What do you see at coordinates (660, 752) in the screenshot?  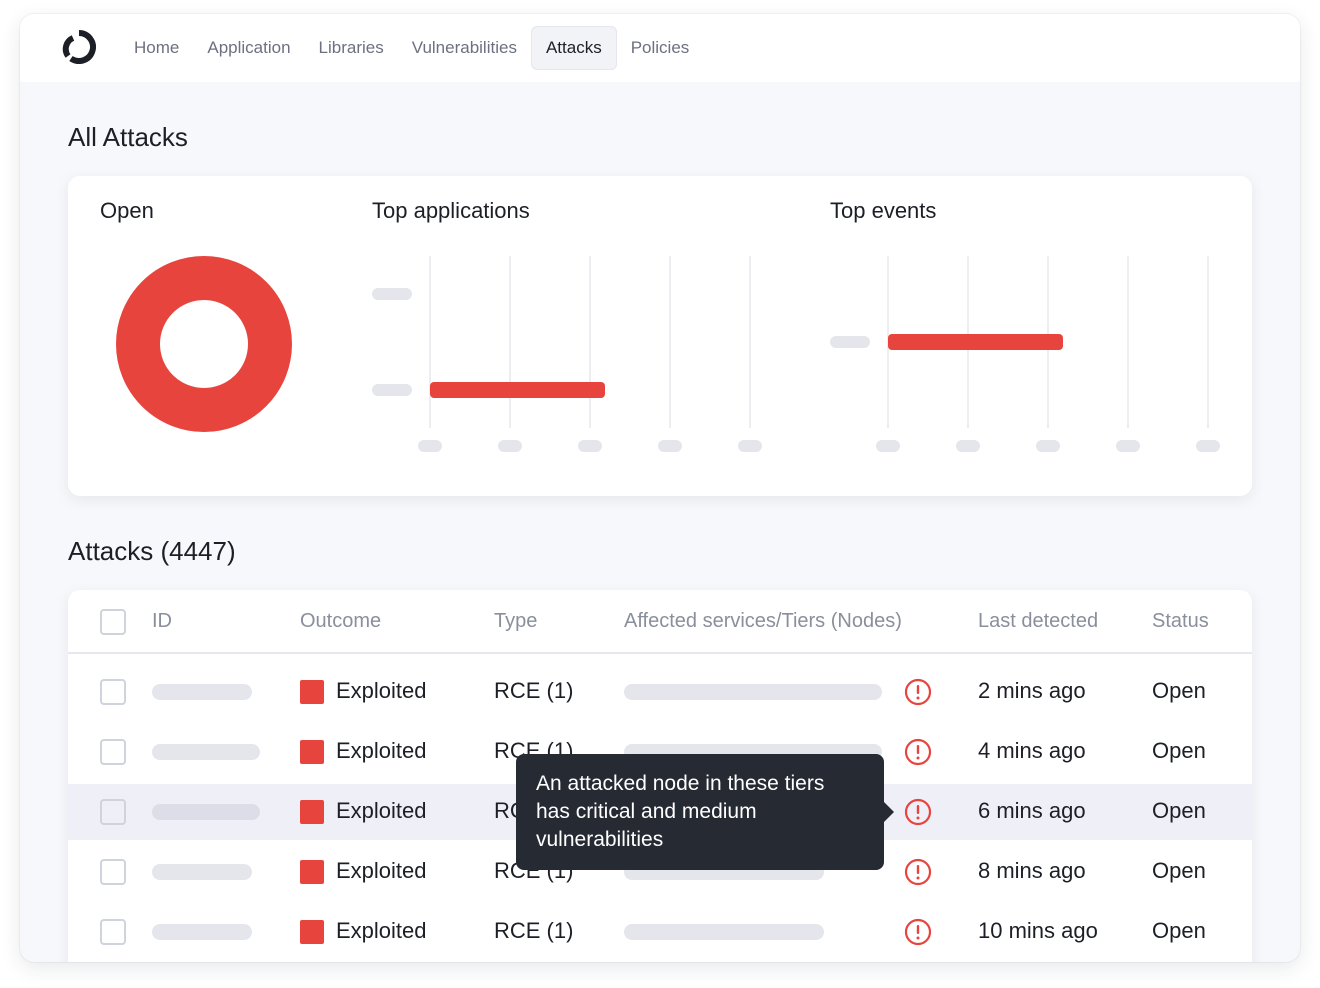 I see `table-row: Exploited RCE (1) 4 mins ago Open` at bounding box center [660, 752].